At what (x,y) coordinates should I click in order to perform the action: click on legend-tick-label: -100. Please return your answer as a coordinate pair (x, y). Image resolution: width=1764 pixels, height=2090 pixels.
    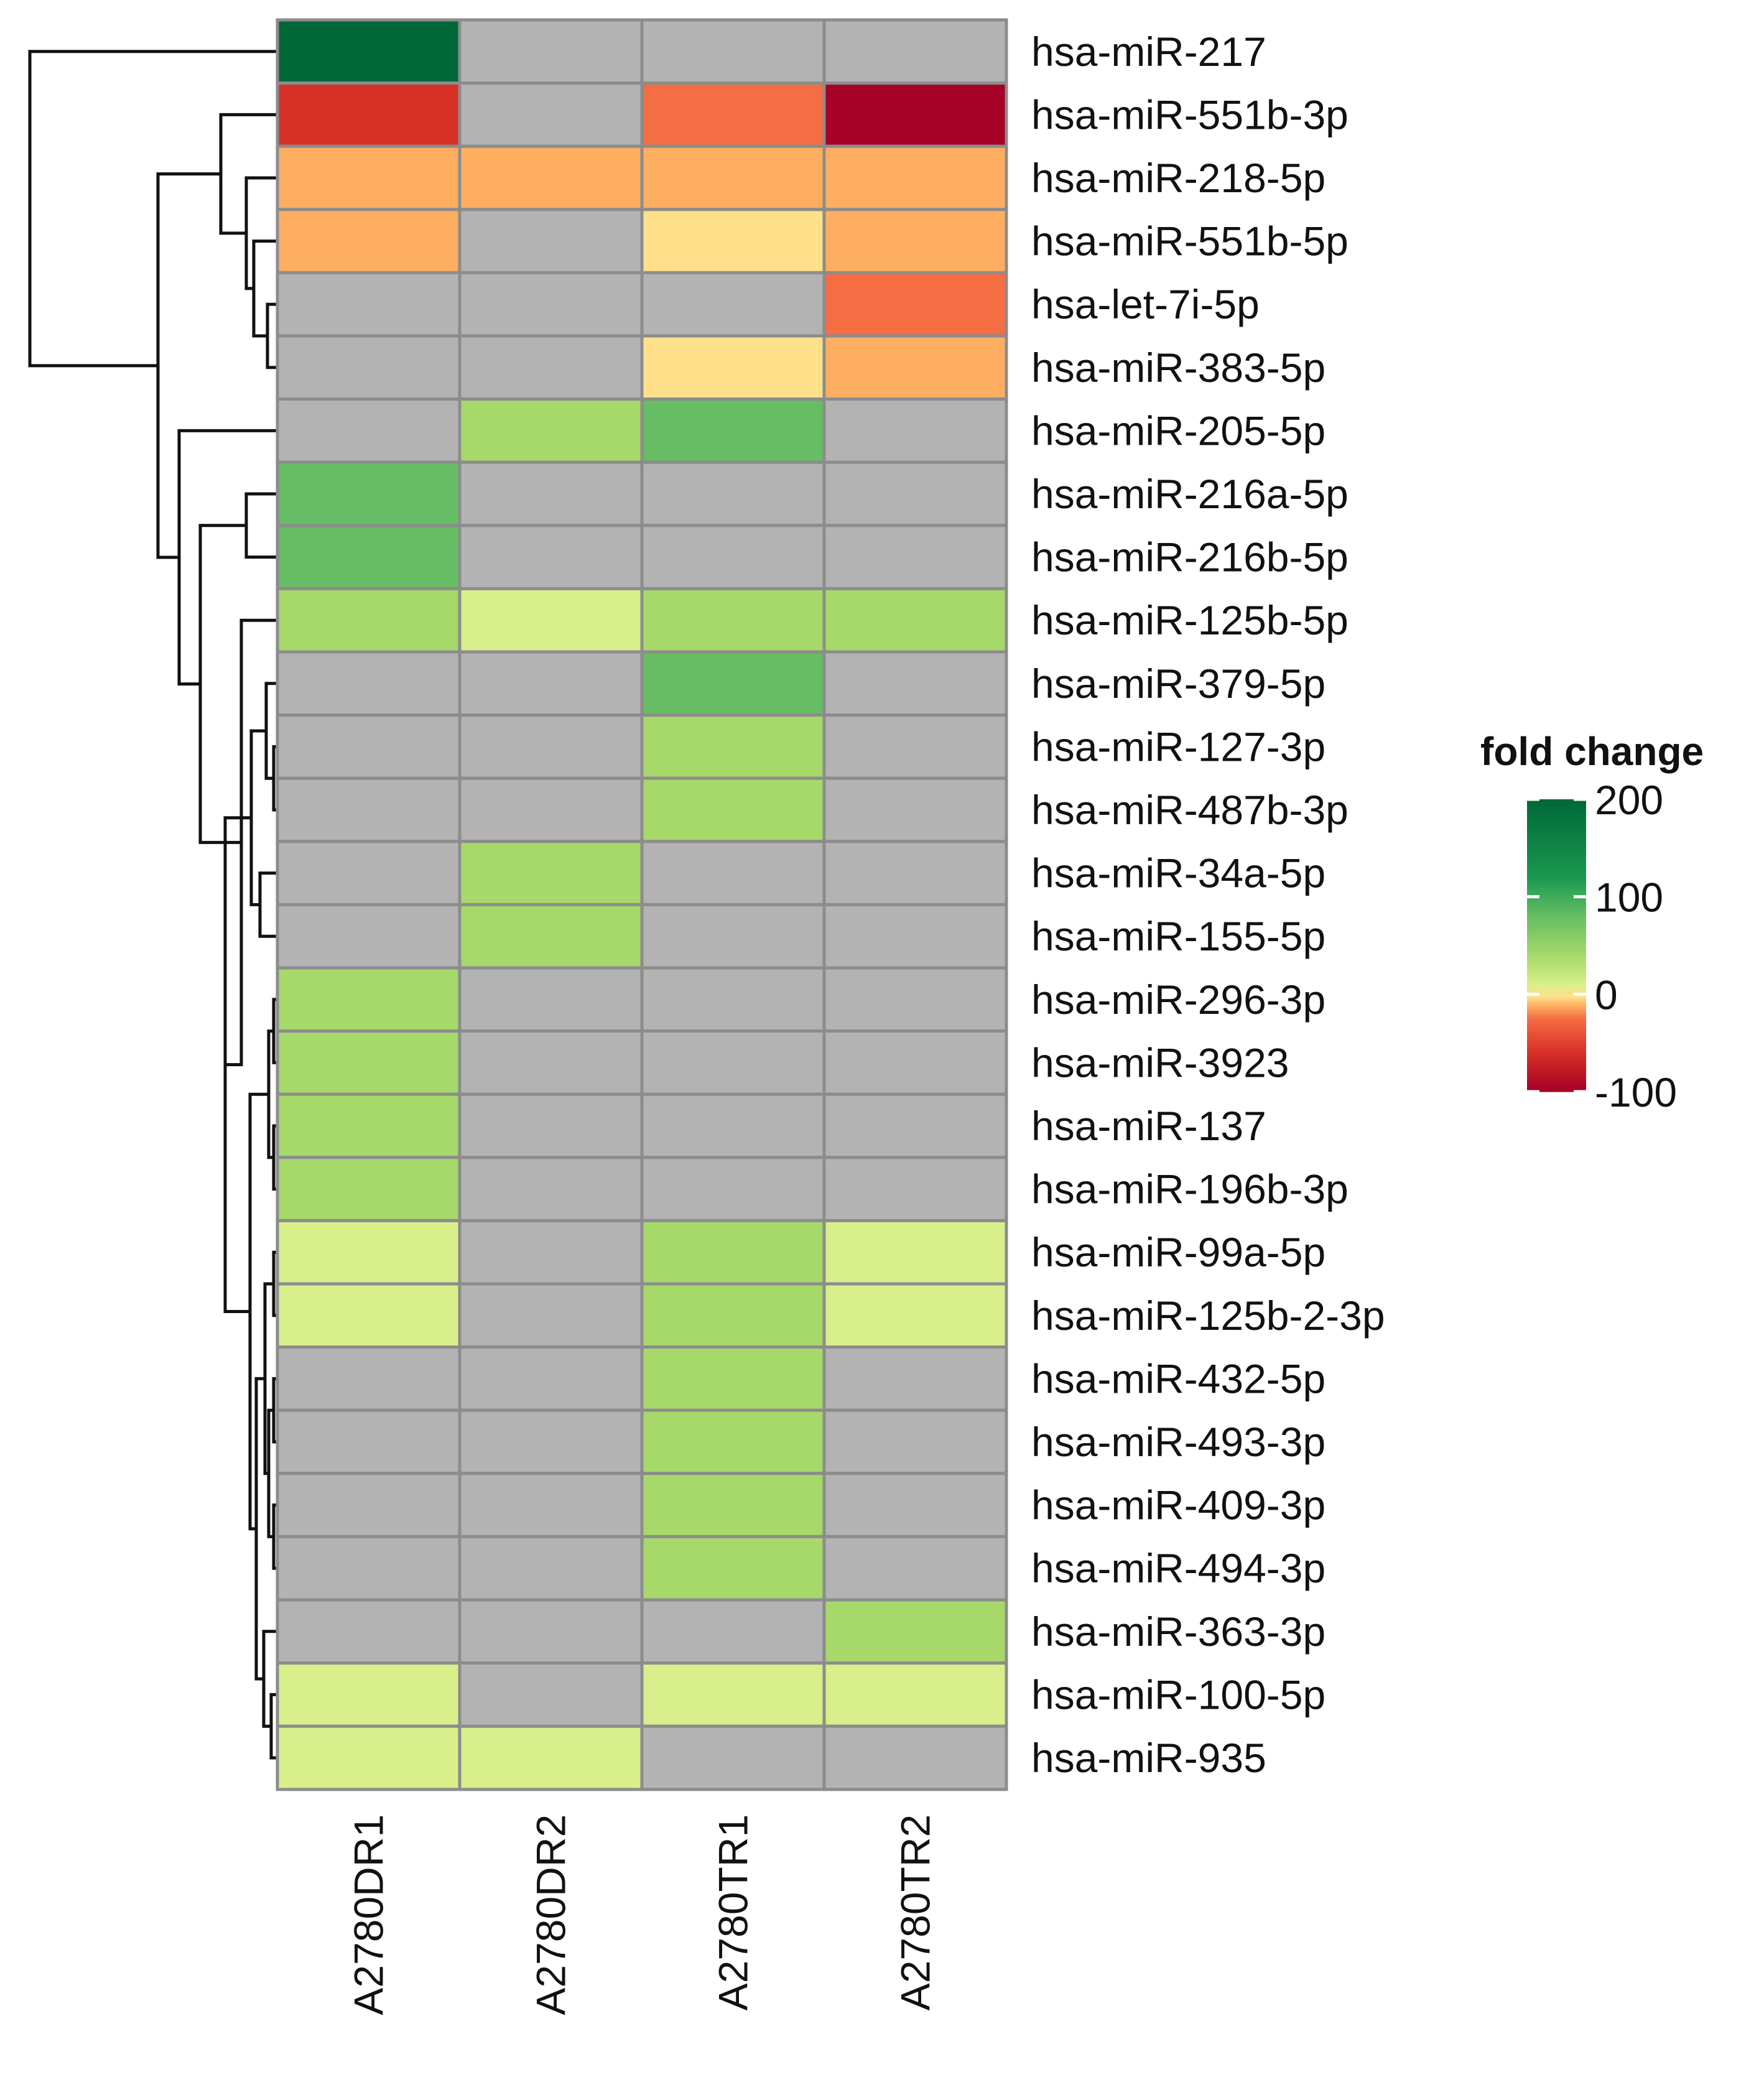
    Looking at the image, I should click on (1636, 1092).